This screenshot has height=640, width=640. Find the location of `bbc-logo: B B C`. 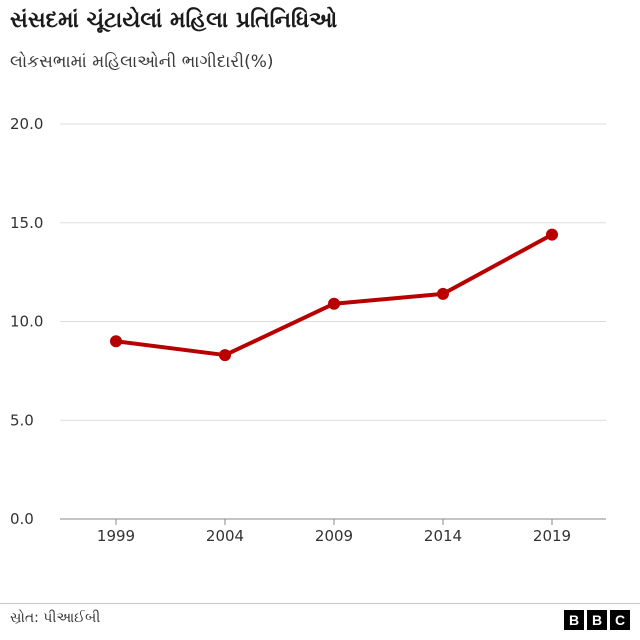

bbc-logo: B B C is located at coordinates (597, 620).